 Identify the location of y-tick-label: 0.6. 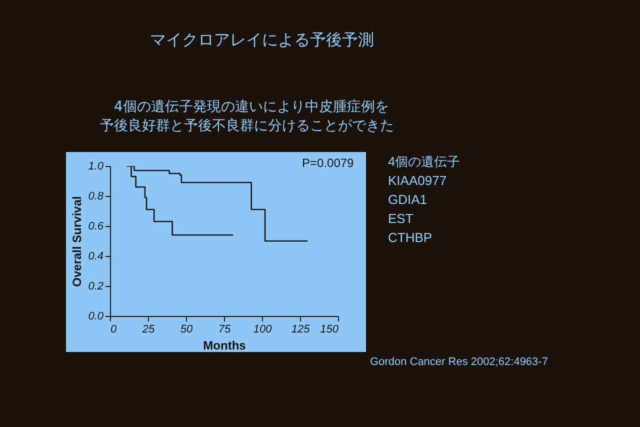
(96, 226).